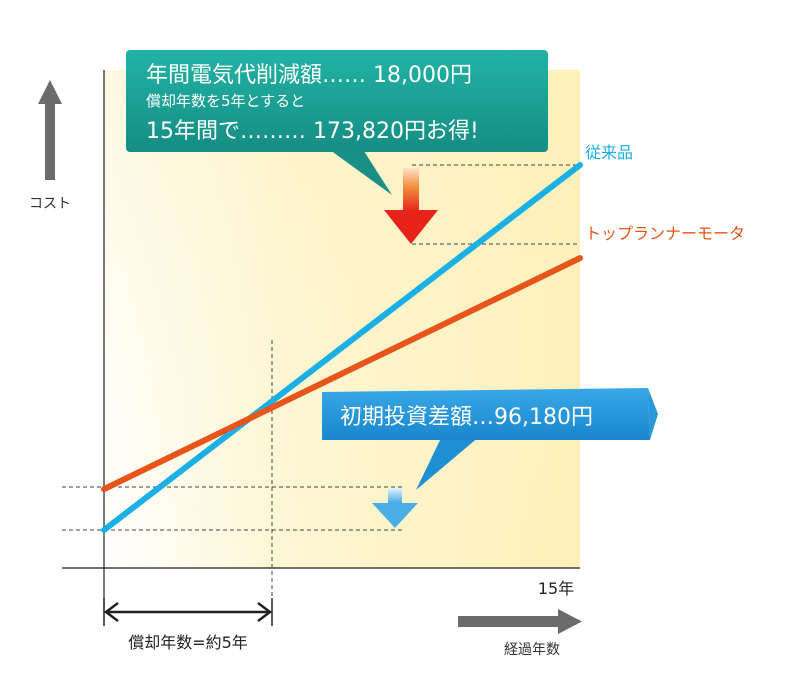  I want to click on x-axis-arrow-icon, so click(520, 621).